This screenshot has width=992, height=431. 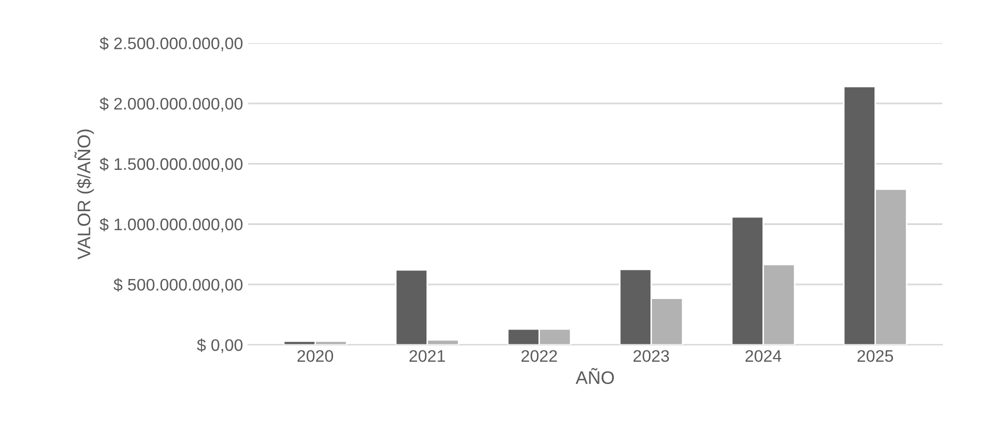 I want to click on x-tick-label: 2024, so click(x=764, y=356).